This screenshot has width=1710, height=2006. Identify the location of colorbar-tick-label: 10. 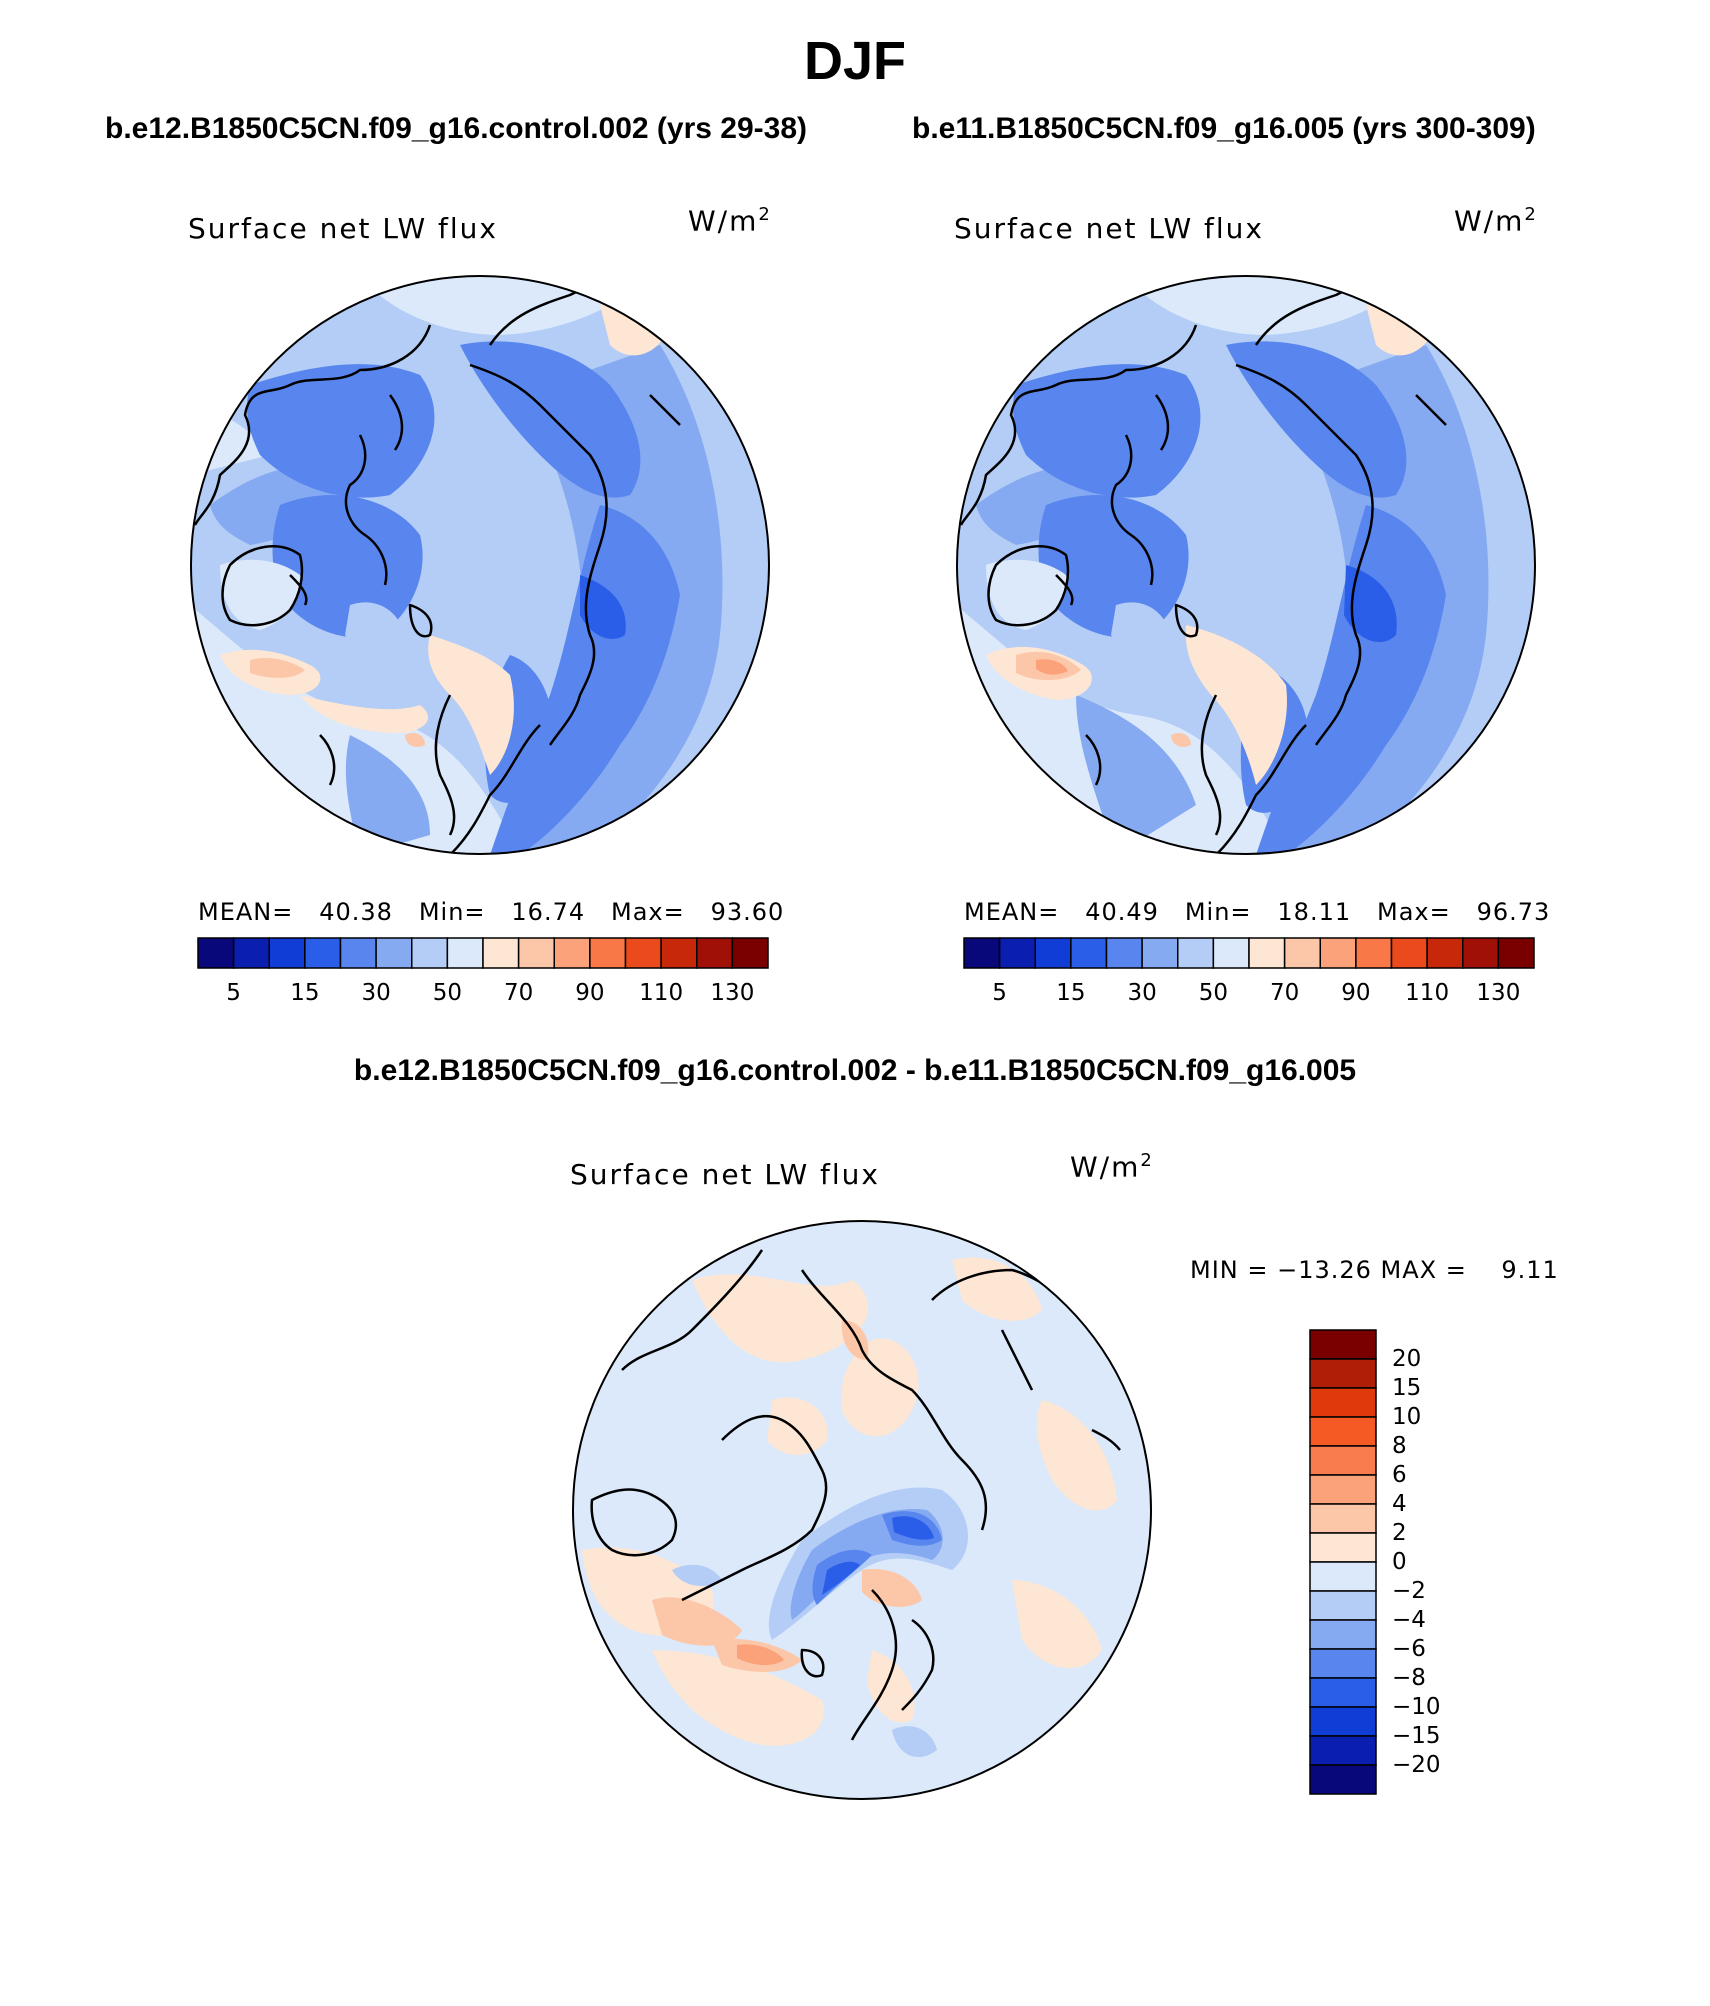
(1407, 1417).